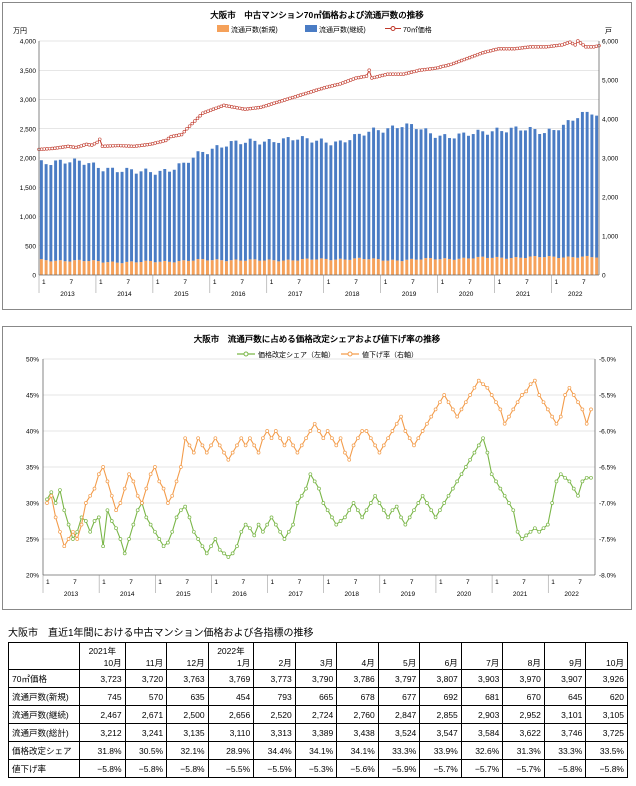 The height and width of the screenshot is (786, 636). What do you see at coordinates (28, 188) in the screenshot?
I see `left-tick-label: 1,500` at bounding box center [28, 188].